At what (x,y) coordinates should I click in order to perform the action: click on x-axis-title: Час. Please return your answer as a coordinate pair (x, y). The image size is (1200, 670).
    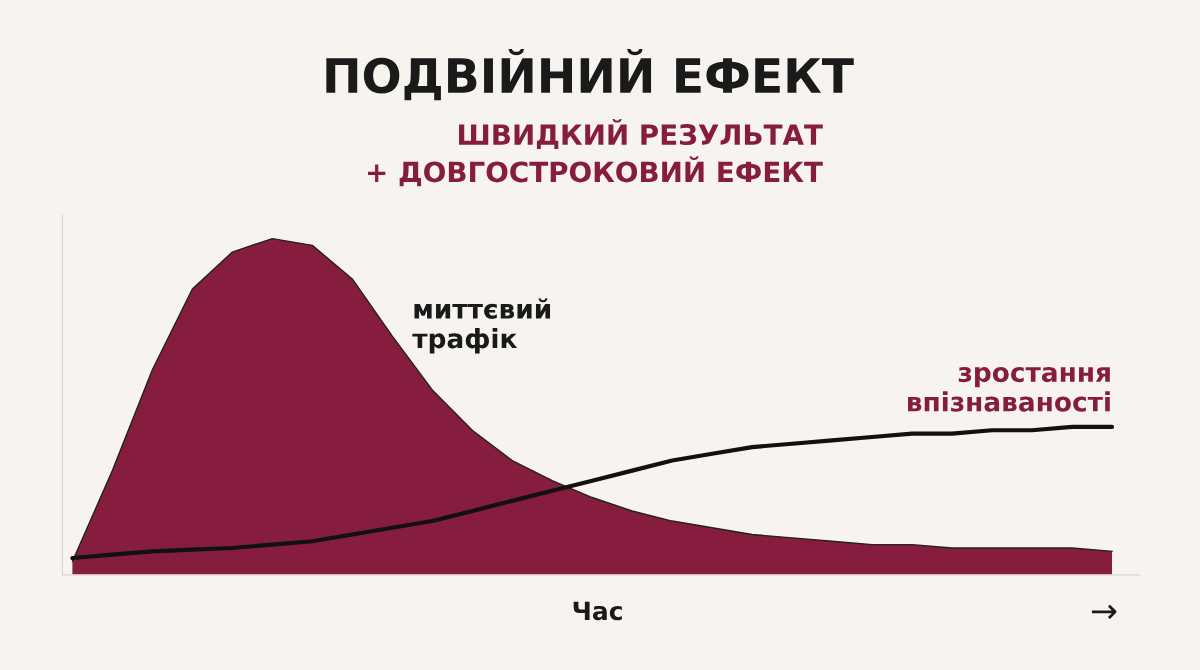
    Looking at the image, I should click on (597, 611).